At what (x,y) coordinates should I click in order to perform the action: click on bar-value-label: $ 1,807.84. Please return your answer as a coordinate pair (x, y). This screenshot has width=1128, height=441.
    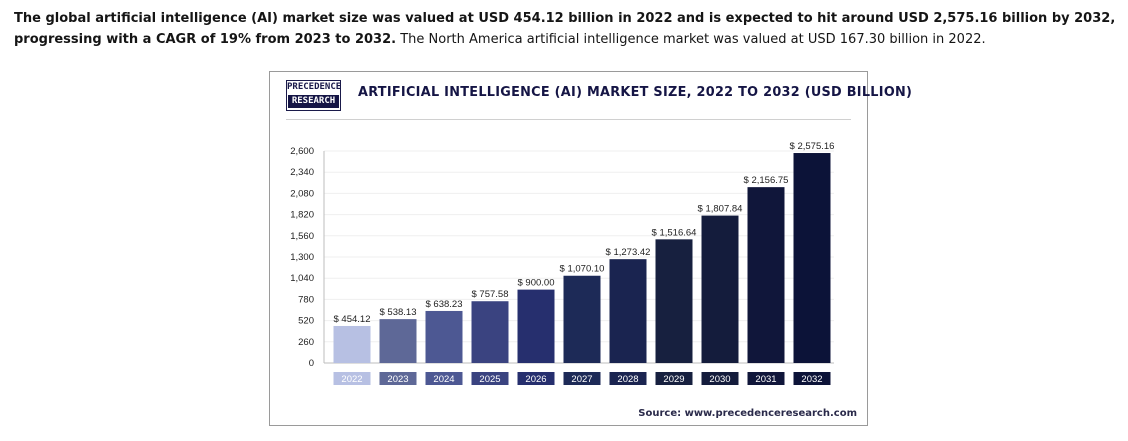
    Looking at the image, I should click on (720, 209).